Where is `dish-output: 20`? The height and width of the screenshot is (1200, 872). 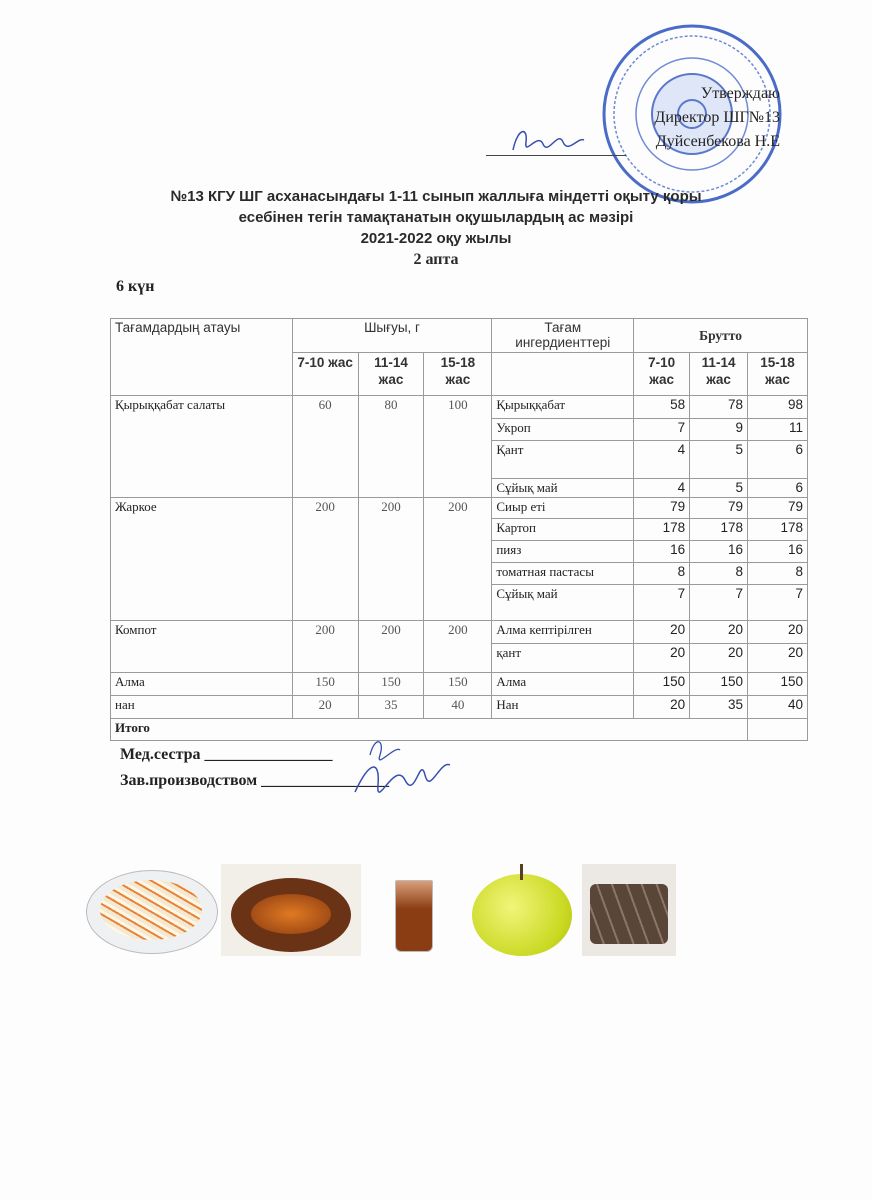 dish-output: 20 is located at coordinates (325, 707).